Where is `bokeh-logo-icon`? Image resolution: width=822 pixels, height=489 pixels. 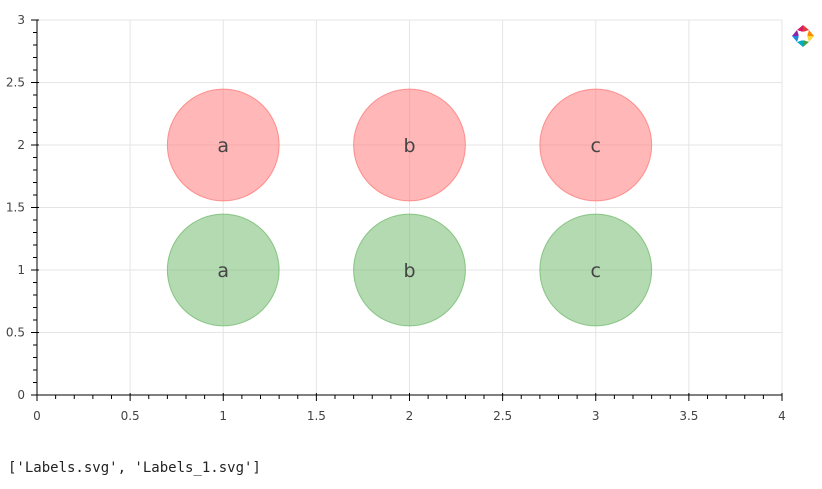
bokeh-logo-icon is located at coordinates (803, 36).